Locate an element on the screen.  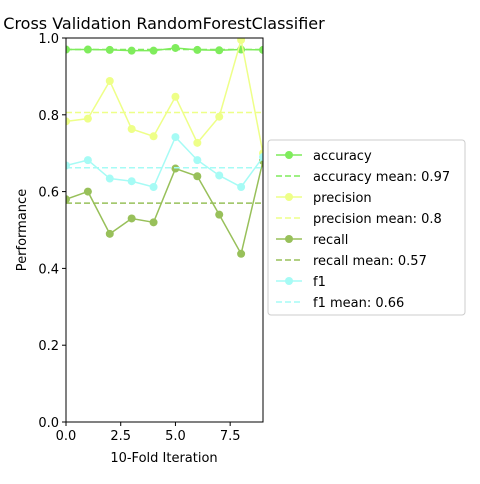
chart-title: Cross Validation RandomForestClassifier is located at coordinates (164, 23).